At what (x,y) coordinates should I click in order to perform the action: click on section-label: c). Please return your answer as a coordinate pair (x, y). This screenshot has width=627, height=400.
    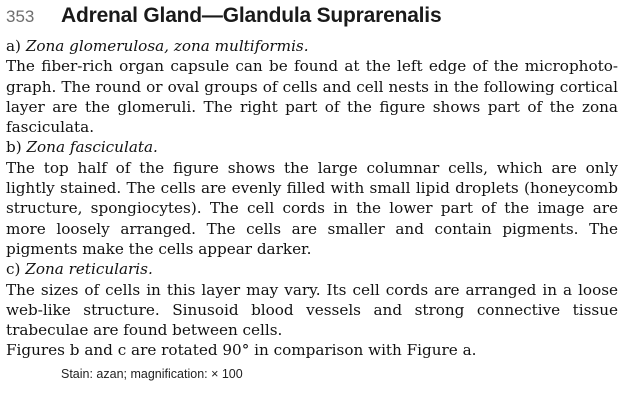
    Looking at the image, I should click on (13, 269).